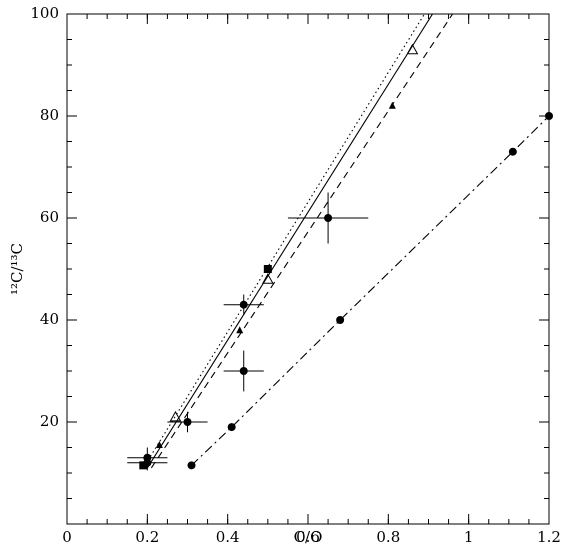 This screenshot has width=570, height=553. What do you see at coordinates (49, 217) in the screenshot?
I see `y-tick-label: 60` at bounding box center [49, 217].